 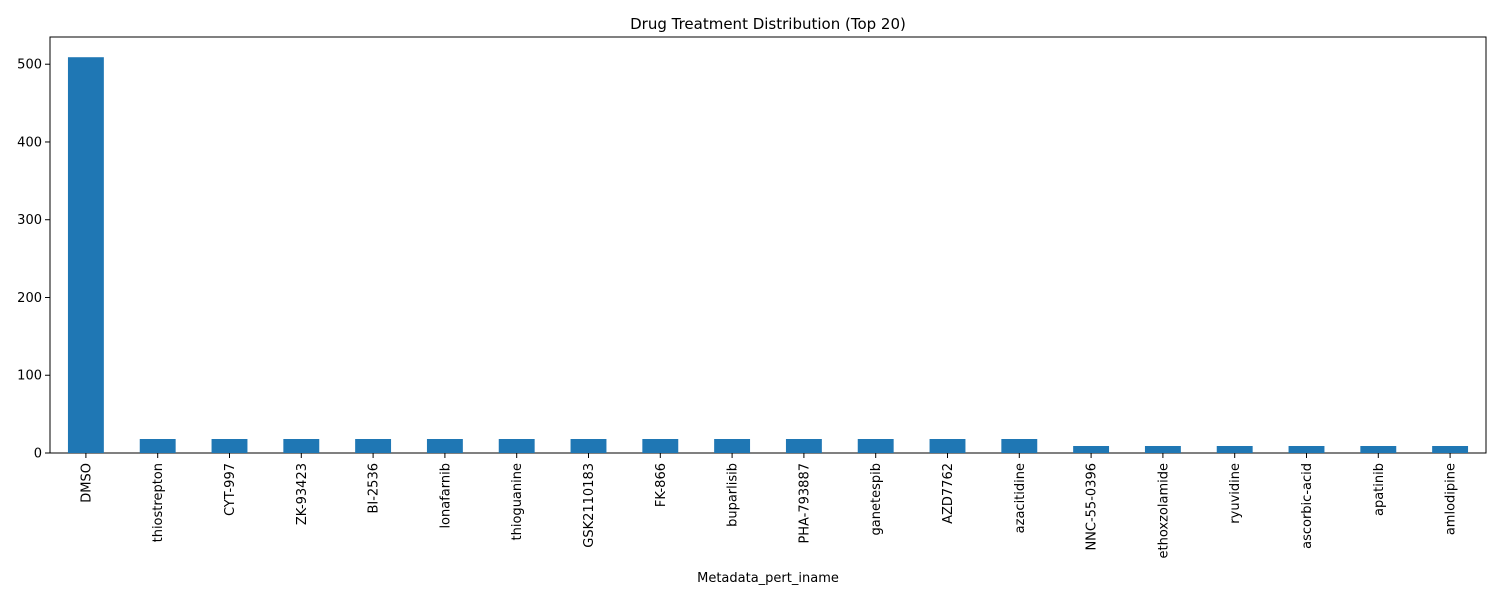 I want to click on y-tick-label: 500, so click(x=29, y=65).